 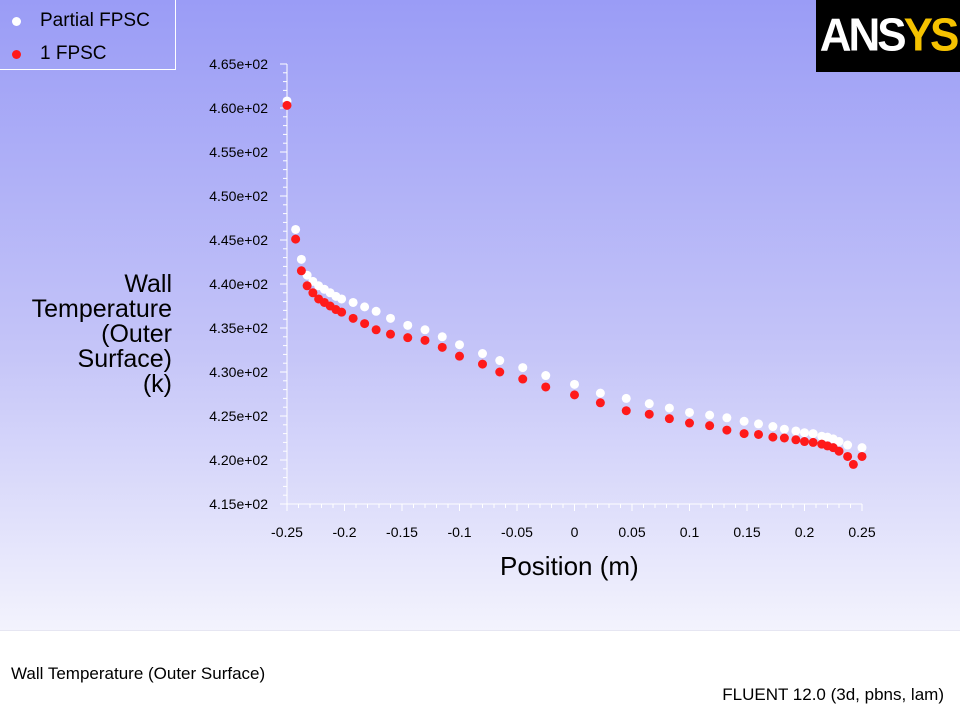 I want to click on legend: Partial FPSC 1 FPSC, so click(x=88, y=35).